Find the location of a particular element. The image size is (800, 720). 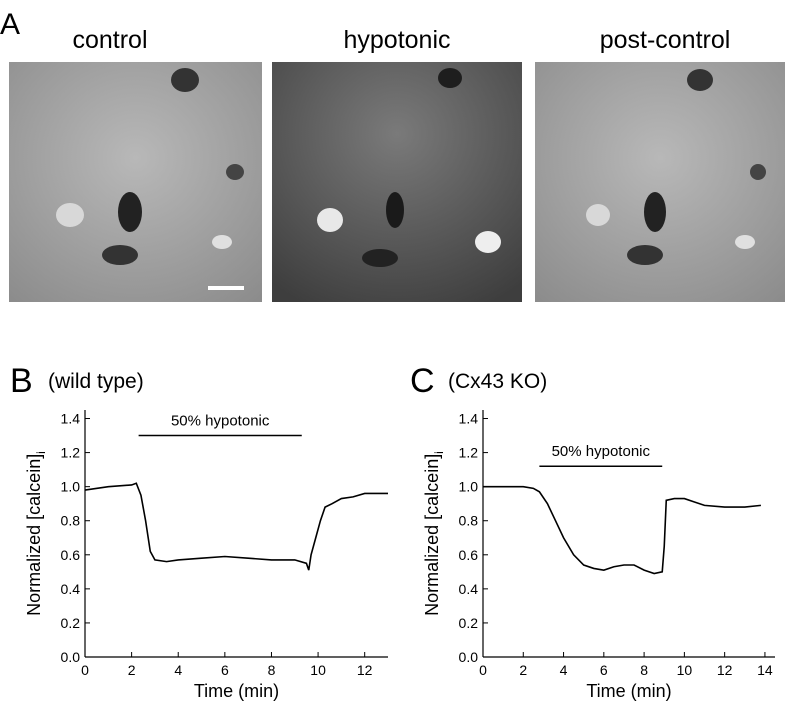

panel-label: A is located at coordinates (10, 24).